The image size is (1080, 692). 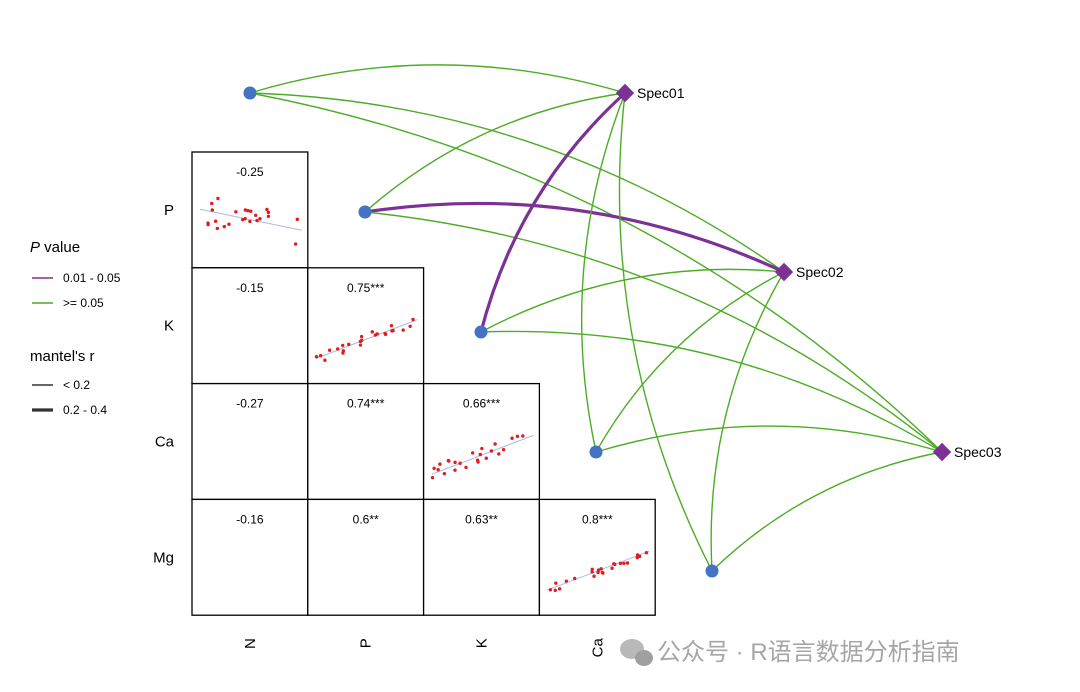 I want to click on node-mg, so click(x=712, y=571).